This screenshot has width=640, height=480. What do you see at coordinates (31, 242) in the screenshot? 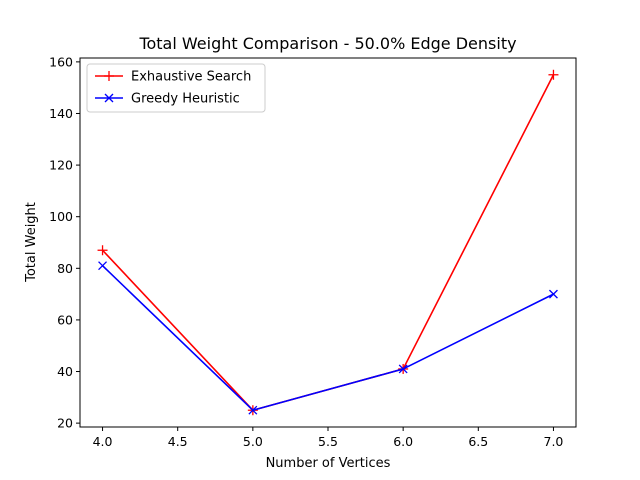
I see `y-axis-label: Total Weight` at bounding box center [31, 242].